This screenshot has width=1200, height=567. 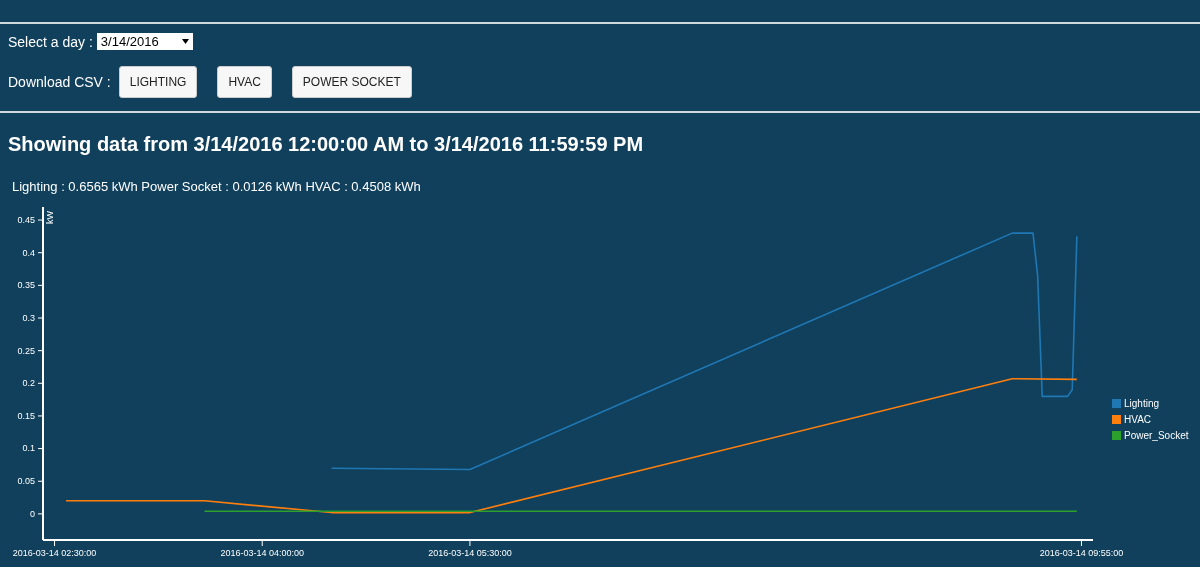 What do you see at coordinates (216, 186) in the screenshot?
I see `chart-subtitle: Lighting : 0.6565 kWh Power Socket : 0.0126 kWh HVAC : 0.4508 kWh` at bounding box center [216, 186].